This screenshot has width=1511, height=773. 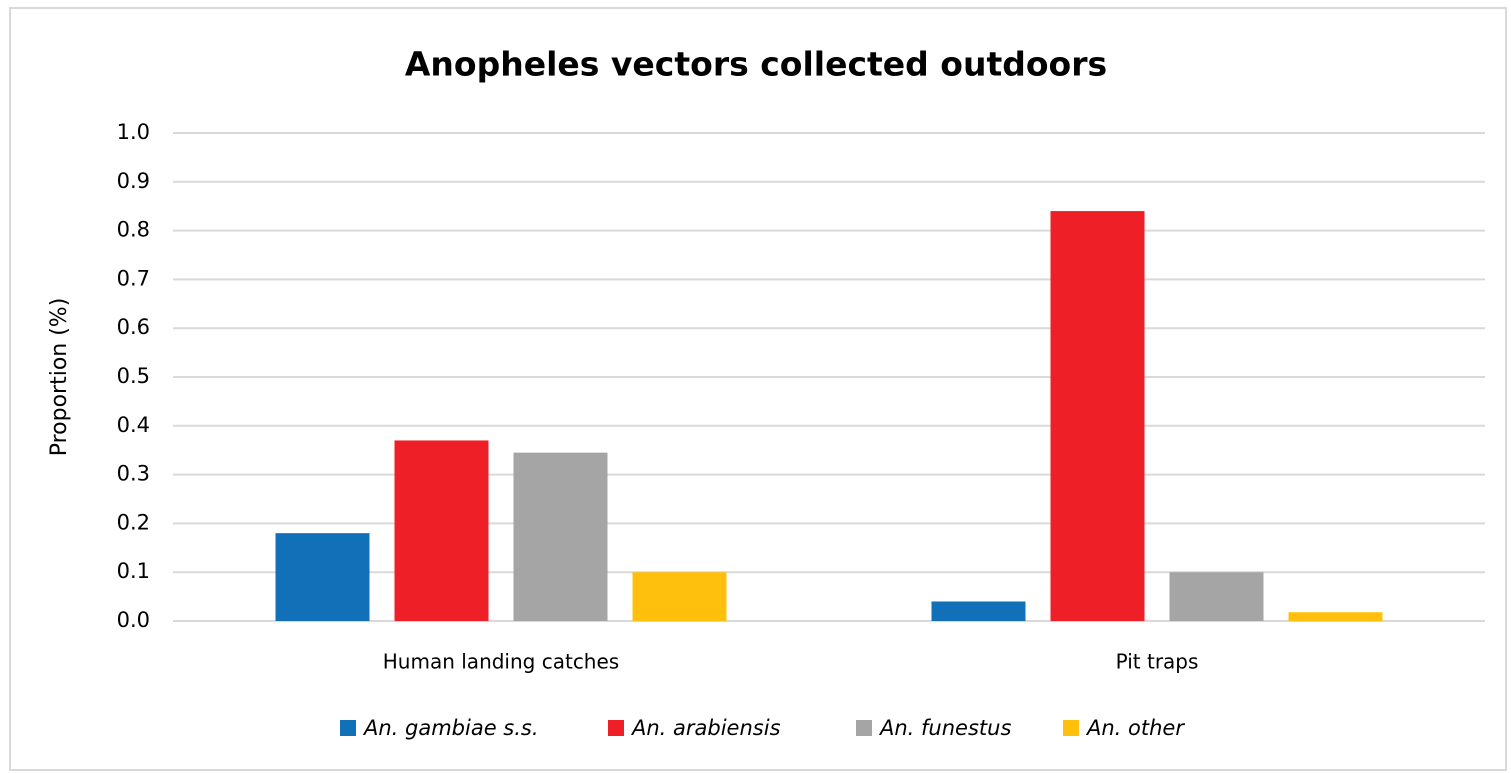 What do you see at coordinates (133, 181) in the screenshot?
I see `y-tick-label: 0.9` at bounding box center [133, 181].